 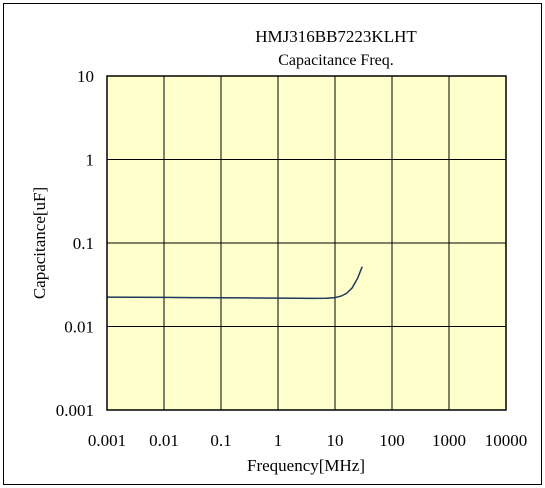 What do you see at coordinates (306, 465) in the screenshot?
I see `x-axis-label: Frequency[MHz]` at bounding box center [306, 465].